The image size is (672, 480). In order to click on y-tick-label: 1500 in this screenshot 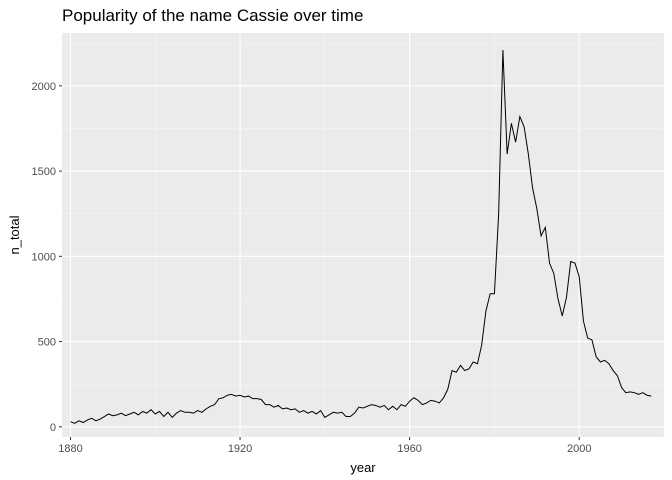, I will do `click(44, 172)`.